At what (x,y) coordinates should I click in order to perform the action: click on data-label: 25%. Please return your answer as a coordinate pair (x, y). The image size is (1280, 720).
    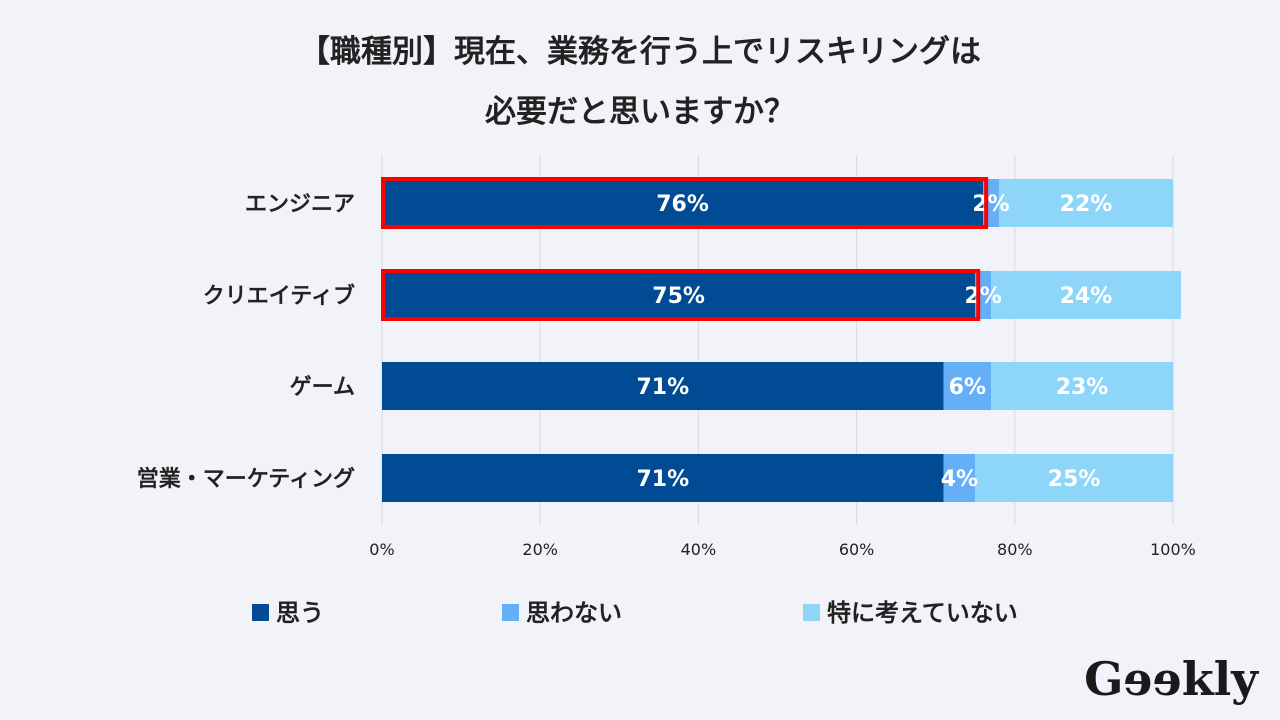
    Looking at the image, I should click on (1074, 479).